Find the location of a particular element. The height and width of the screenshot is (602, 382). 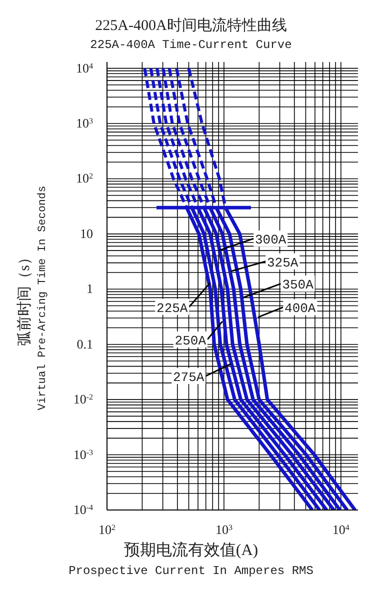

y-tick-label: 10$^{3}$ is located at coordinates (84, 123).